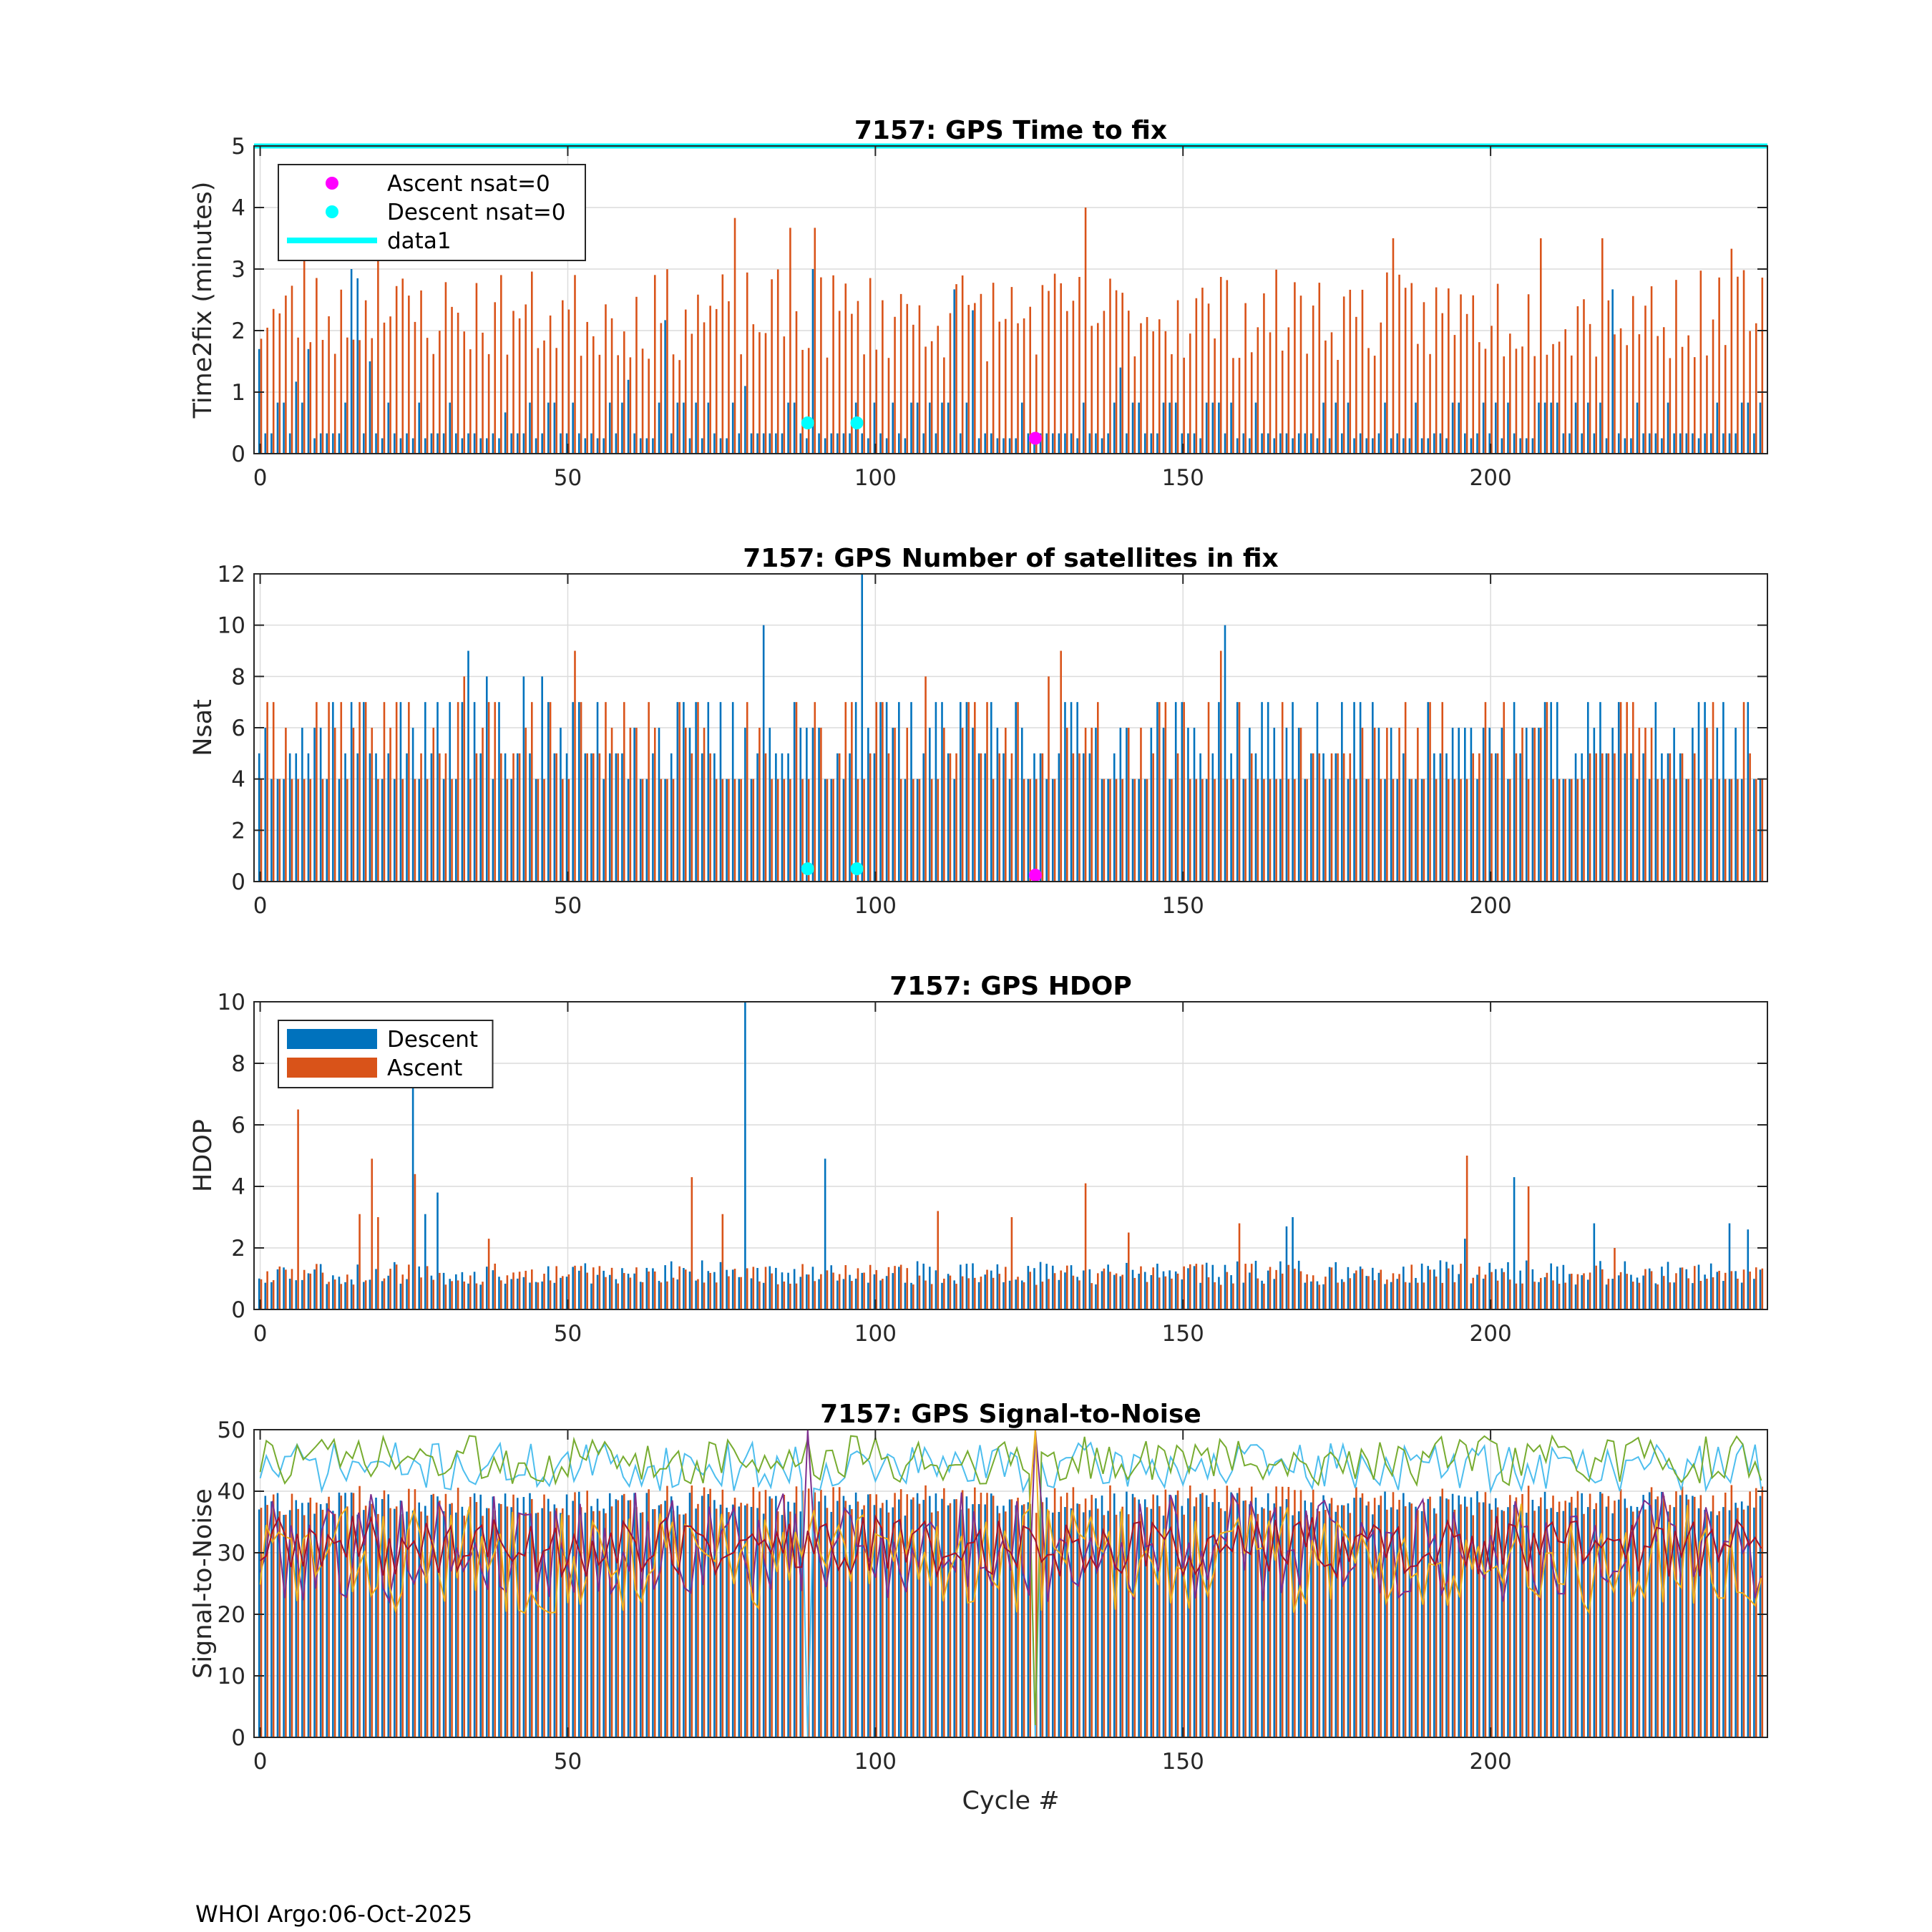  What do you see at coordinates (1183, 906) in the screenshot?
I see `x-tick-label: 150` at bounding box center [1183, 906].